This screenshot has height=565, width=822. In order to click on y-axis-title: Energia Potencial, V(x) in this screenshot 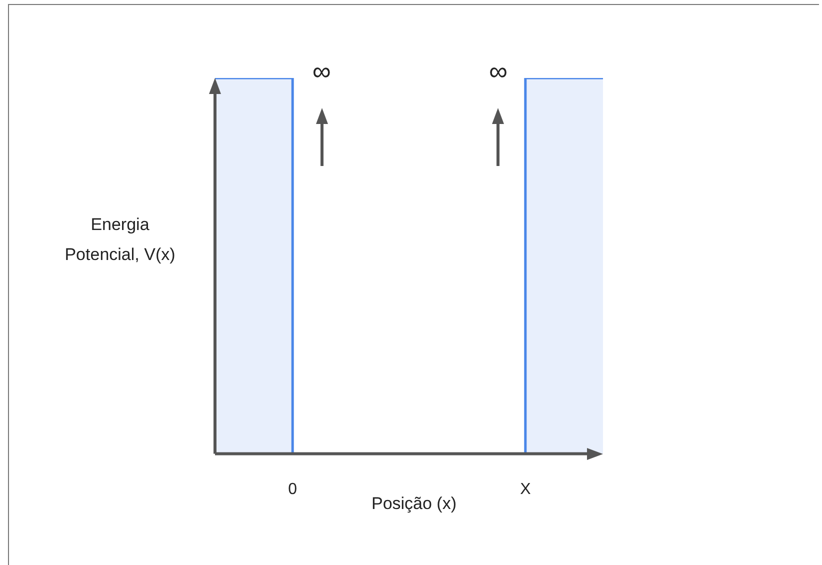, I will do `click(120, 240)`.